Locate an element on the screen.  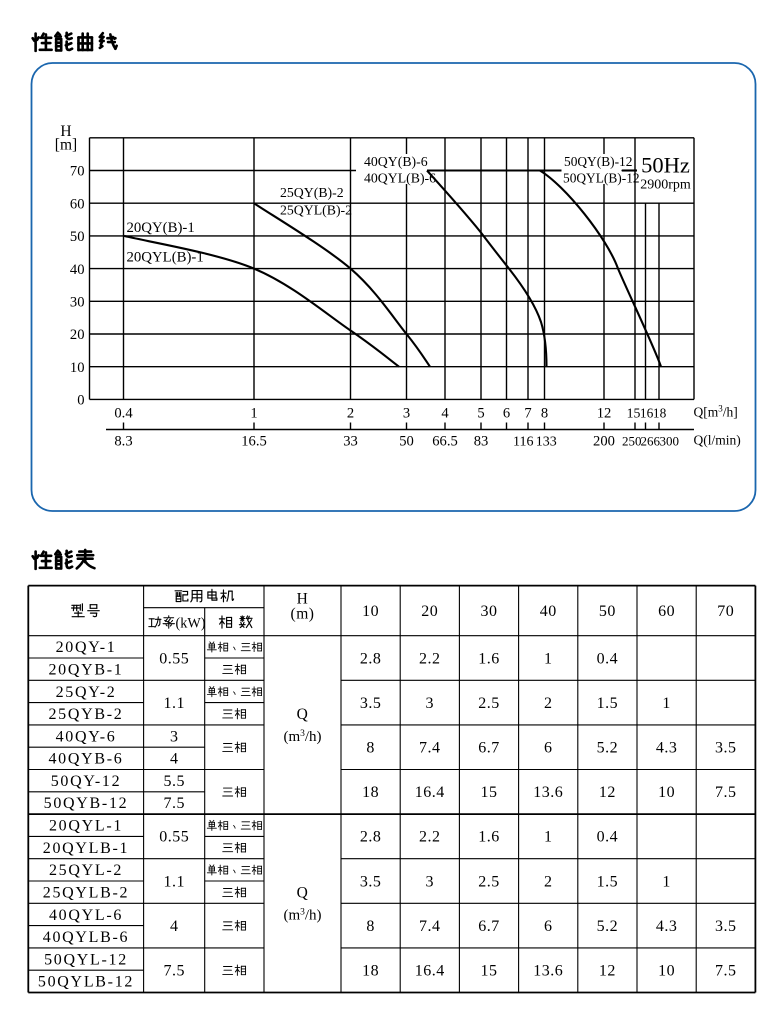
svg-text: 20QYLB-1 is located at coordinates (86, 848).